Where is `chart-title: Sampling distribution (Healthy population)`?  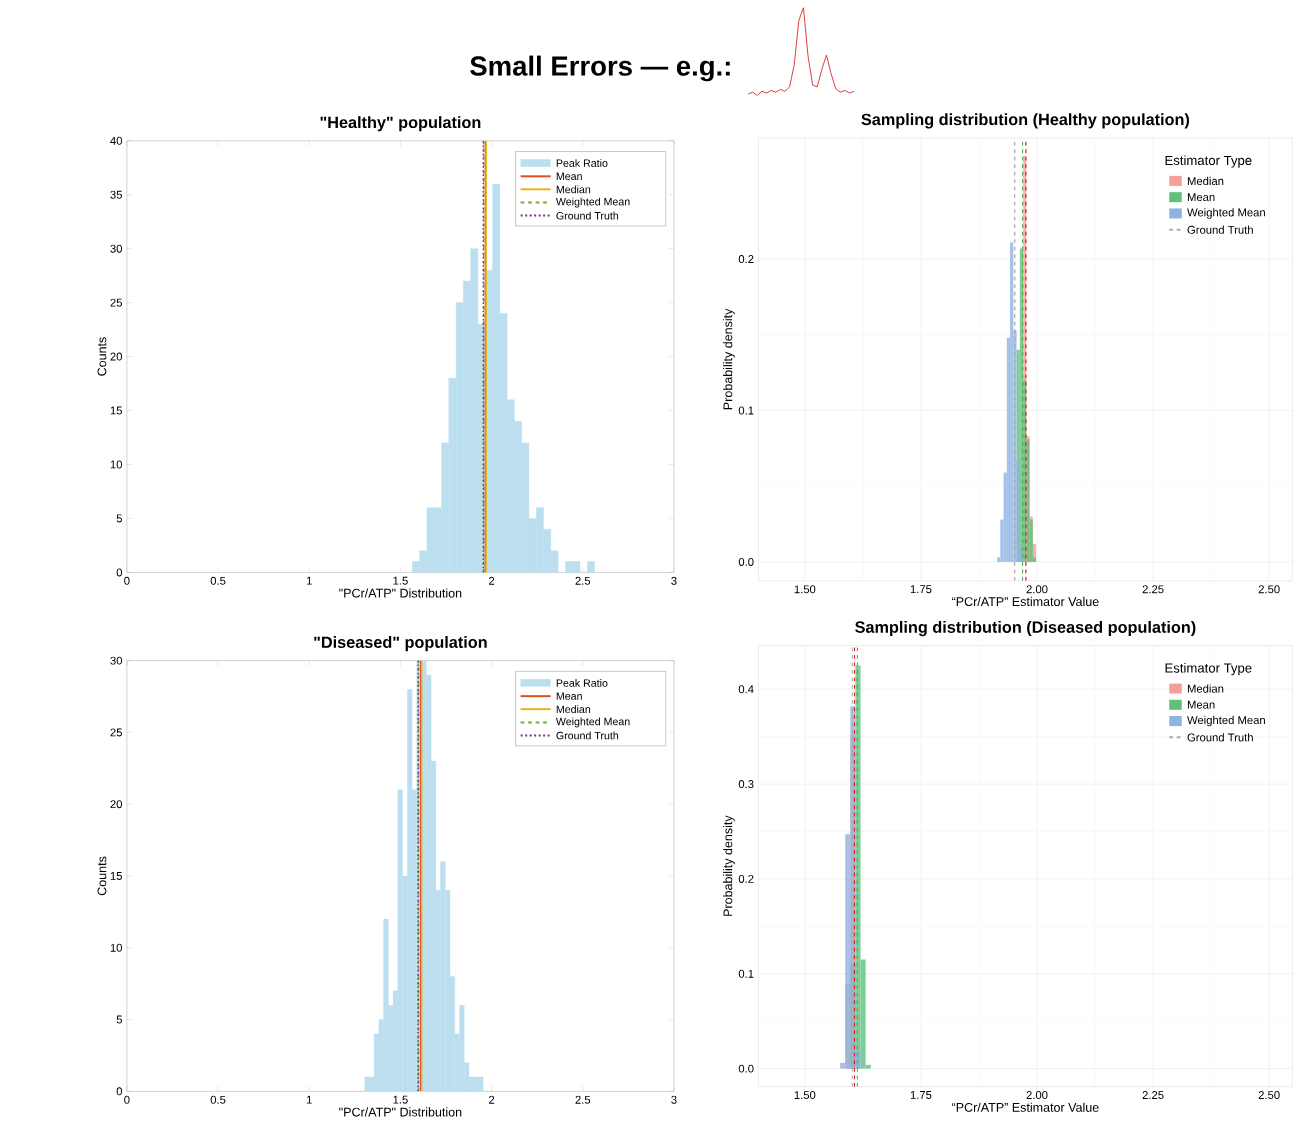 chart-title: Sampling distribution (Healthy population) is located at coordinates (1025, 121).